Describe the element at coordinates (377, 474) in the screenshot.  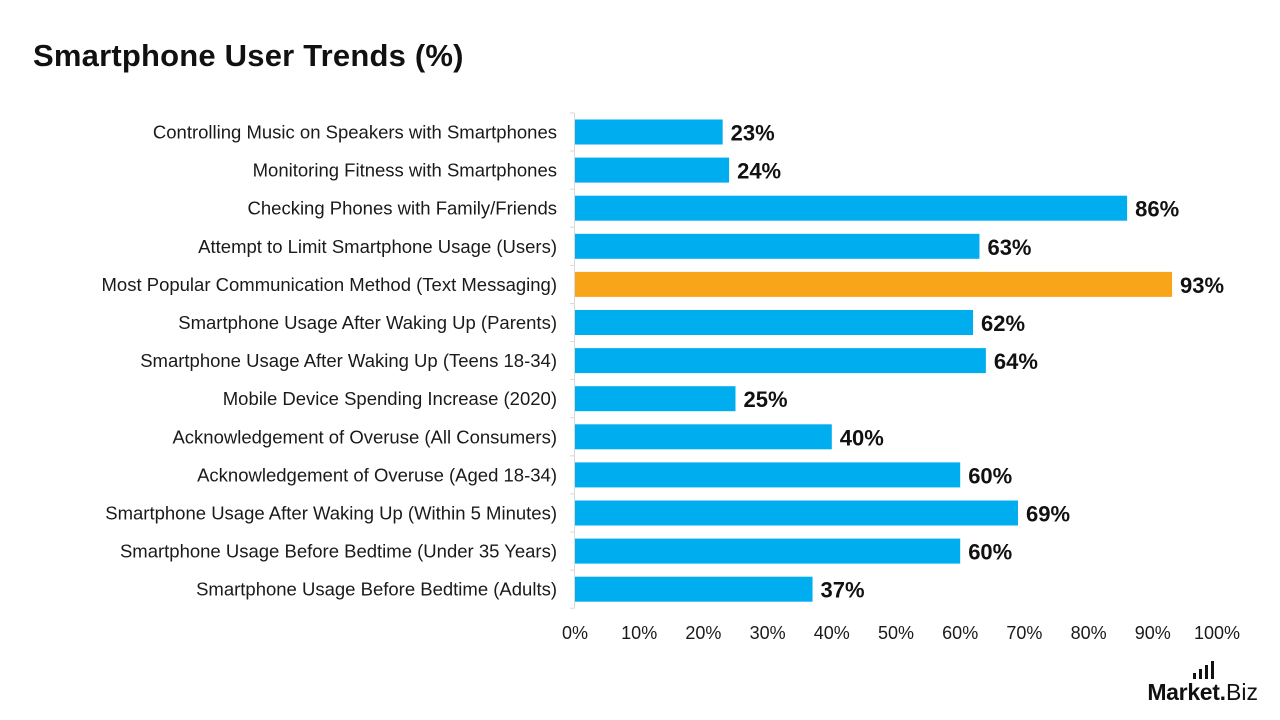
I see `category-label: Acknowledgement of Overuse (Aged 18-34)` at that location.